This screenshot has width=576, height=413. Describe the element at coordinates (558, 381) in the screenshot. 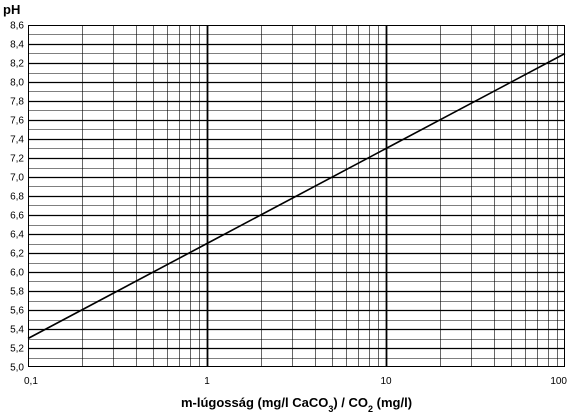

I see `x-tick-label: 100` at that location.